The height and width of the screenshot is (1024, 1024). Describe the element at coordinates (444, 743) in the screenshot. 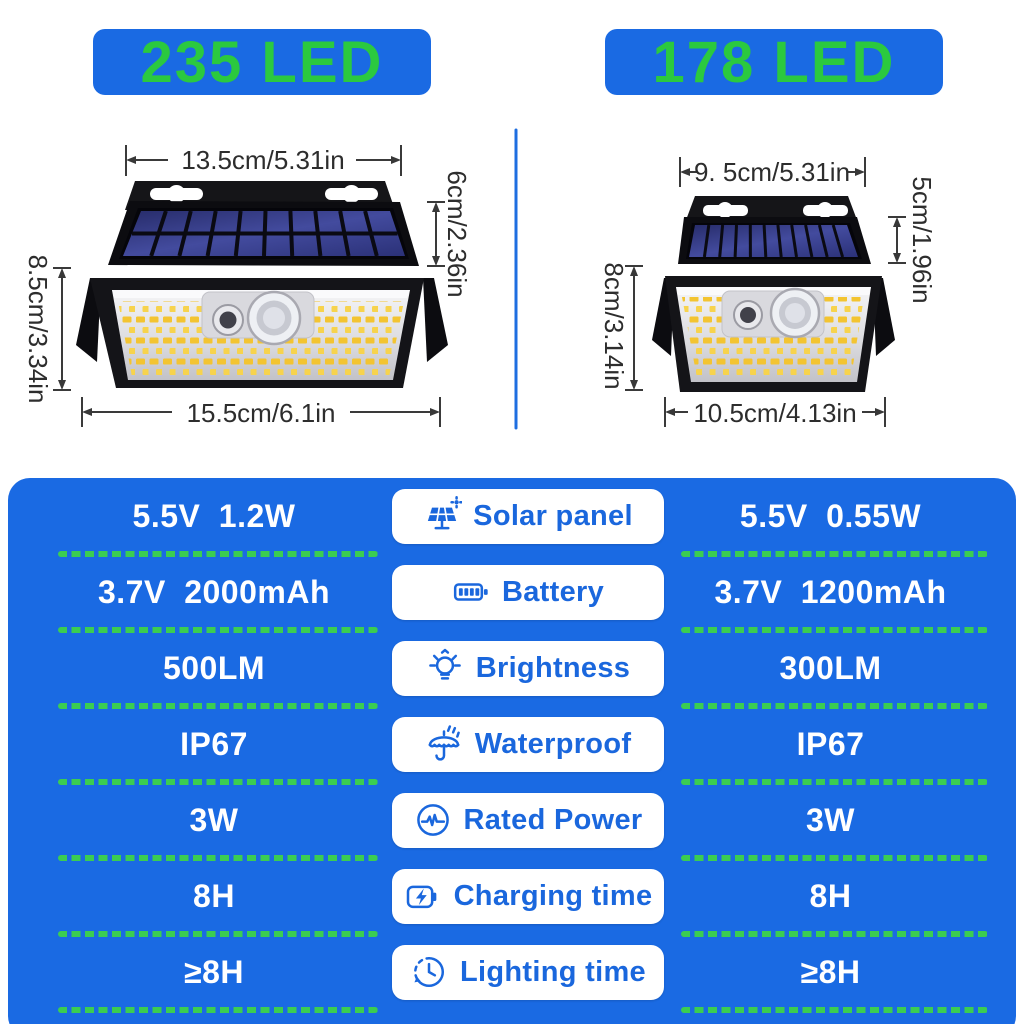

I see `waterproof-icon` at that location.